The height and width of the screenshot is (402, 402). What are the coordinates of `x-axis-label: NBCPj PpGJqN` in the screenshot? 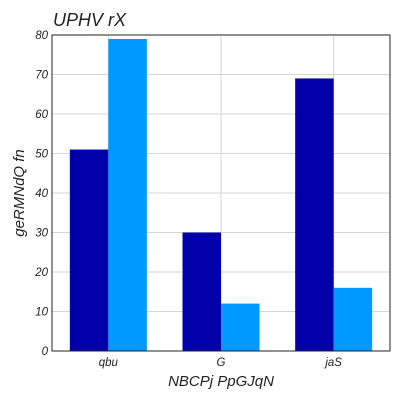 It's located at (221, 381).